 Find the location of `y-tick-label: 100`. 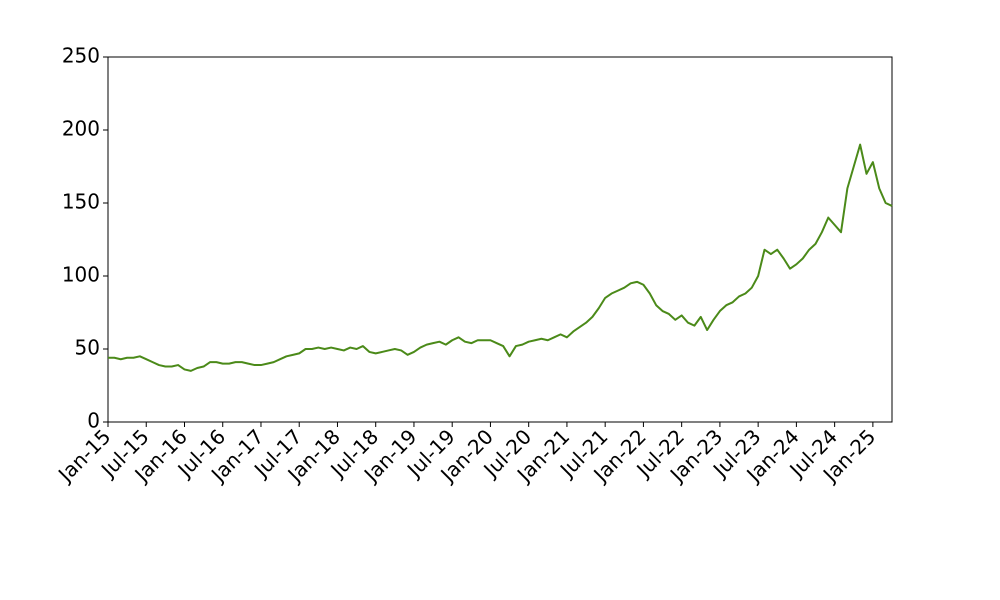

y-tick-label: 100 is located at coordinates (81, 275).